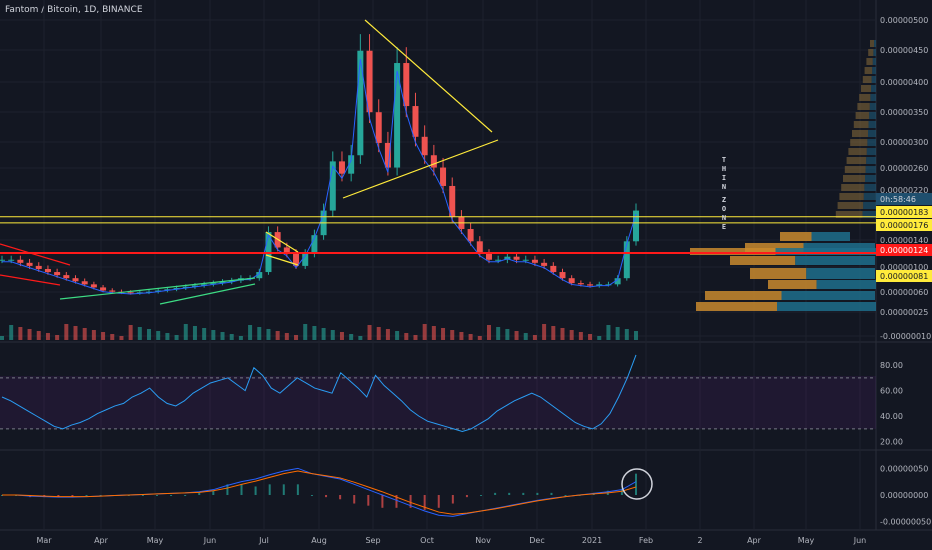 The width and height of the screenshot is (932, 550). What do you see at coordinates (754, 540) in the screenshot?
I see `x-tick-label: Apr` at bounding box center [754, 540].